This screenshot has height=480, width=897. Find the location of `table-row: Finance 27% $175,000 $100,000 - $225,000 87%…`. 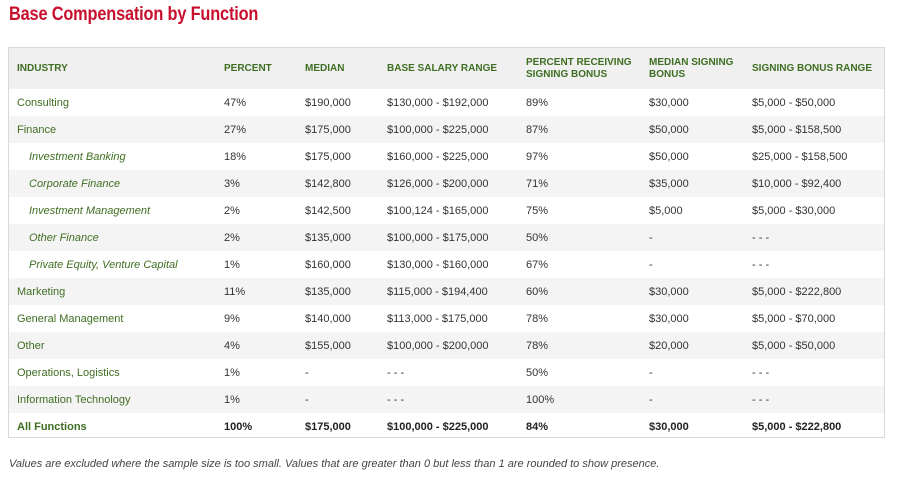

table-row: Finance 27% $175,000 $100,000 - $225,000 87%… is located at coordinates (446, 129).